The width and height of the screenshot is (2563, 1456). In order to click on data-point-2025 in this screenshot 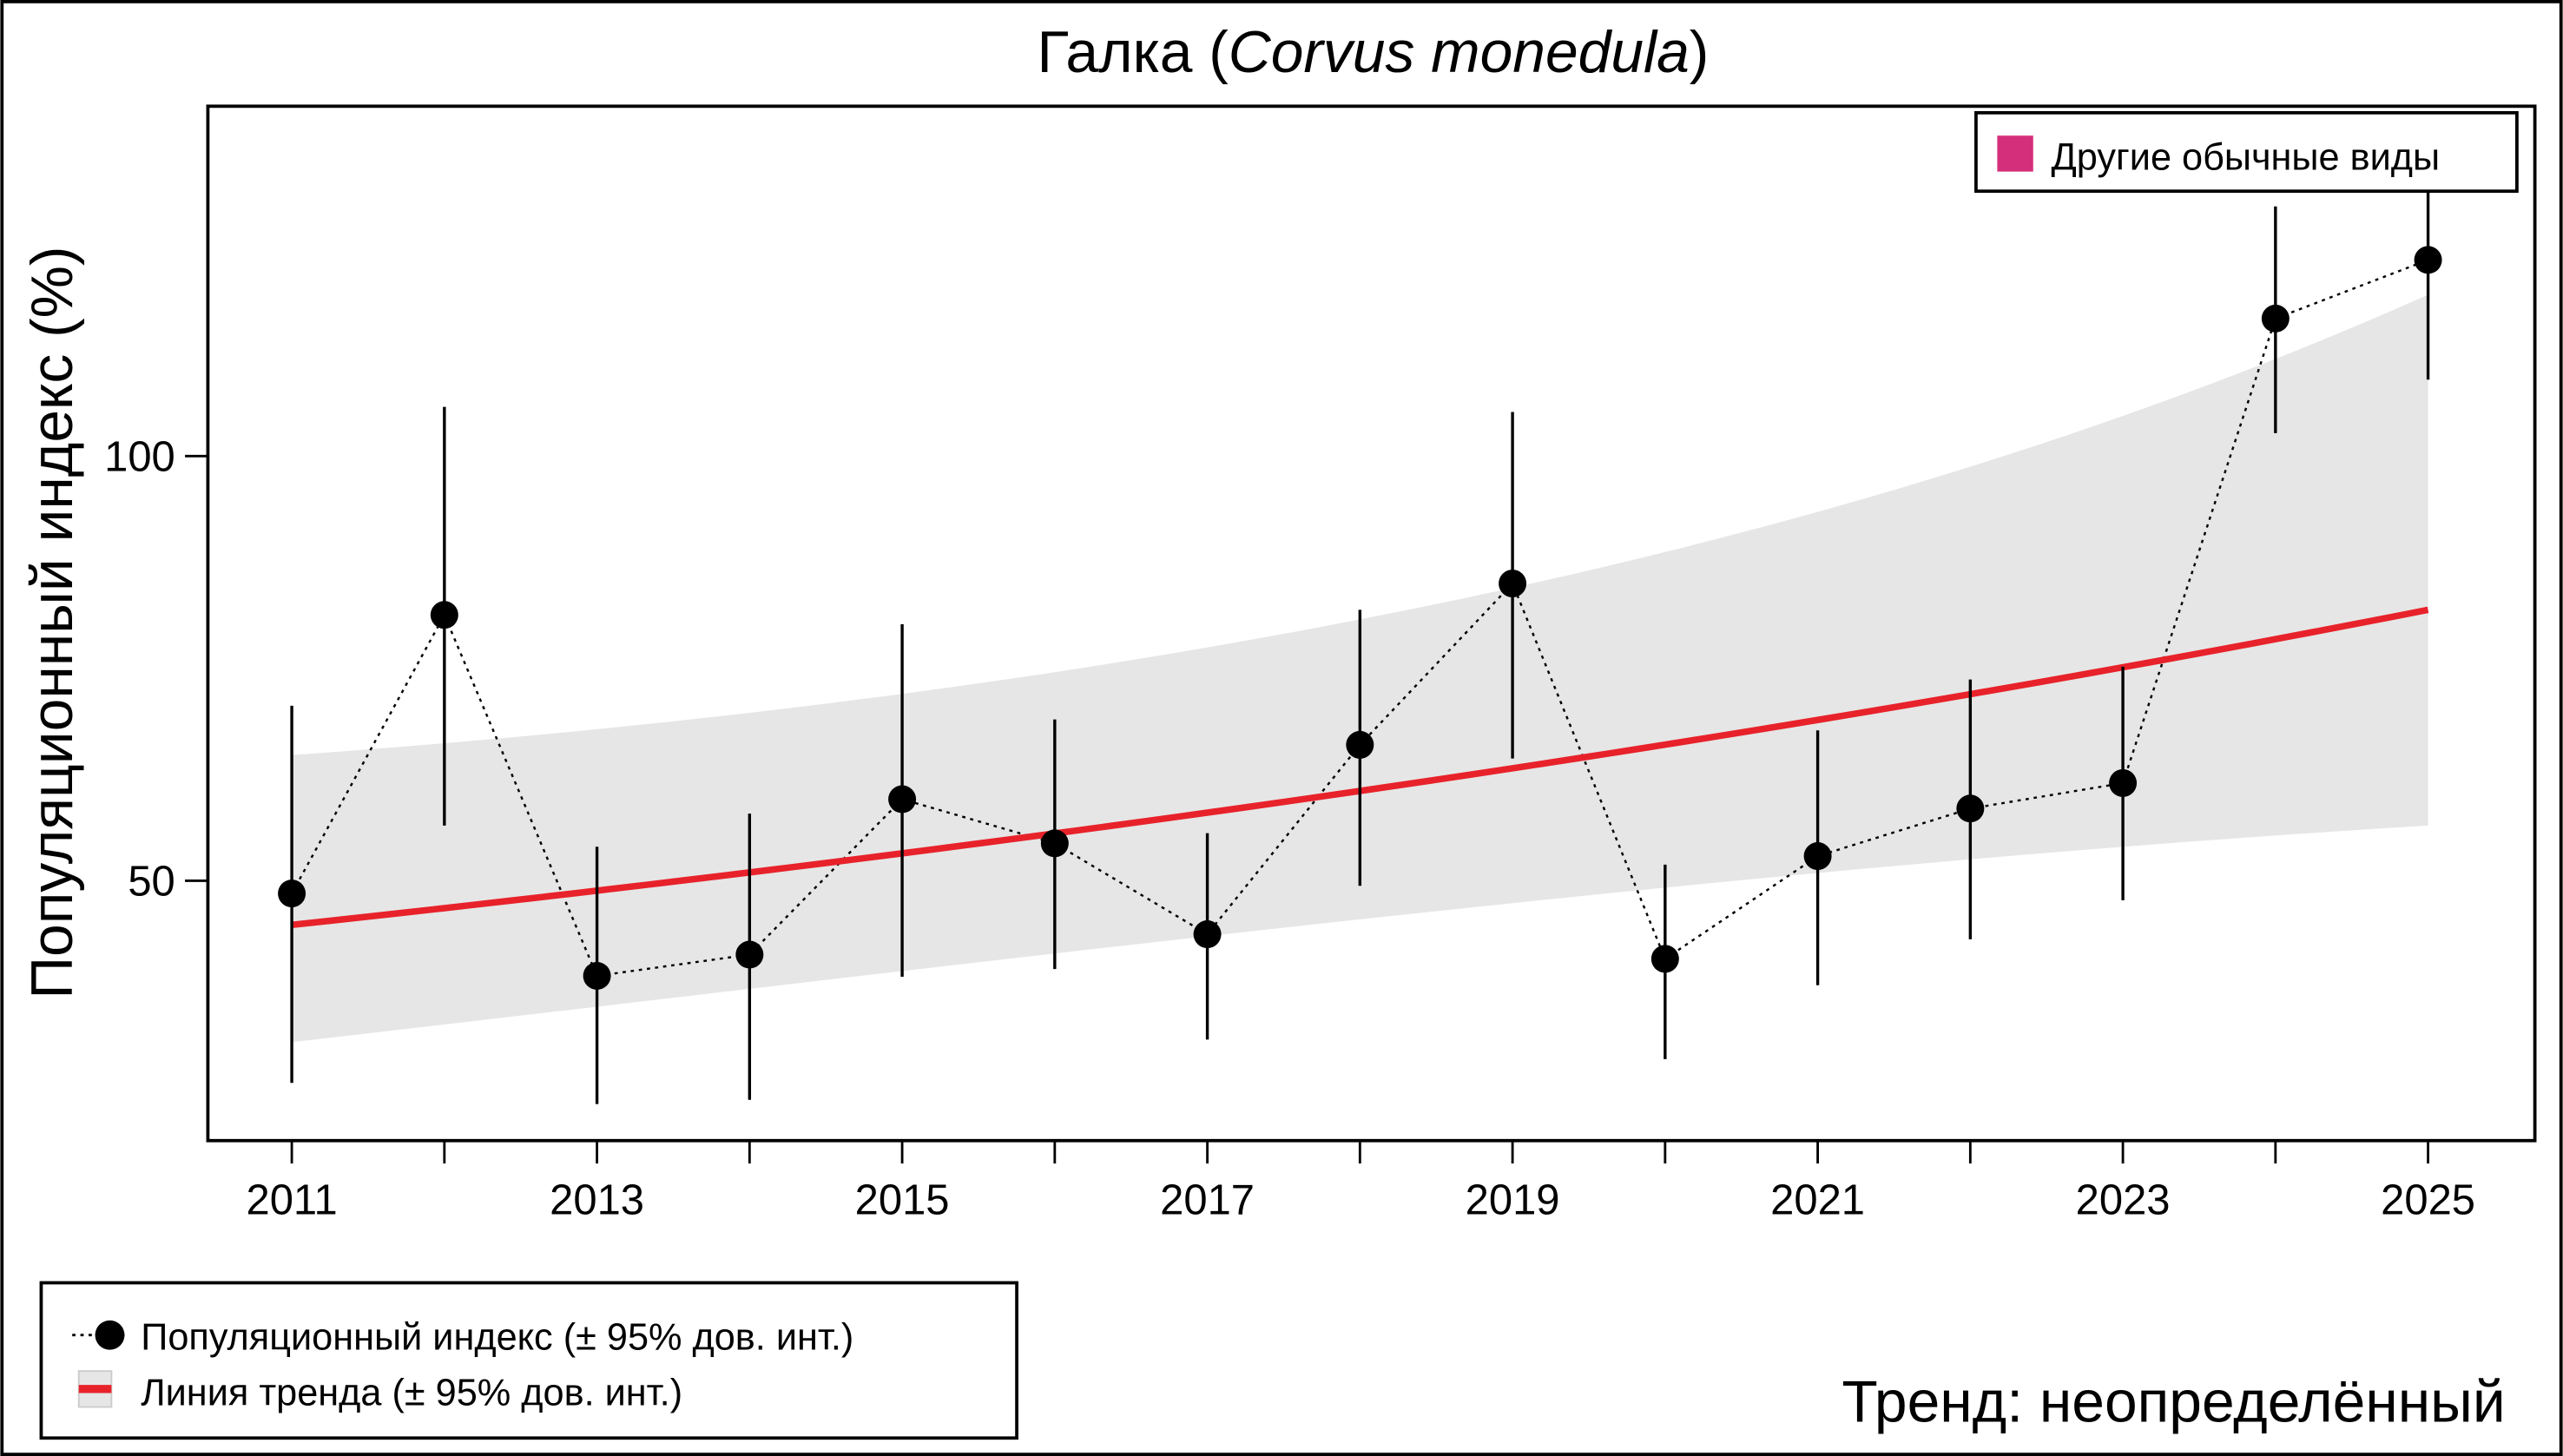, I will do `click(2428, 260)`.